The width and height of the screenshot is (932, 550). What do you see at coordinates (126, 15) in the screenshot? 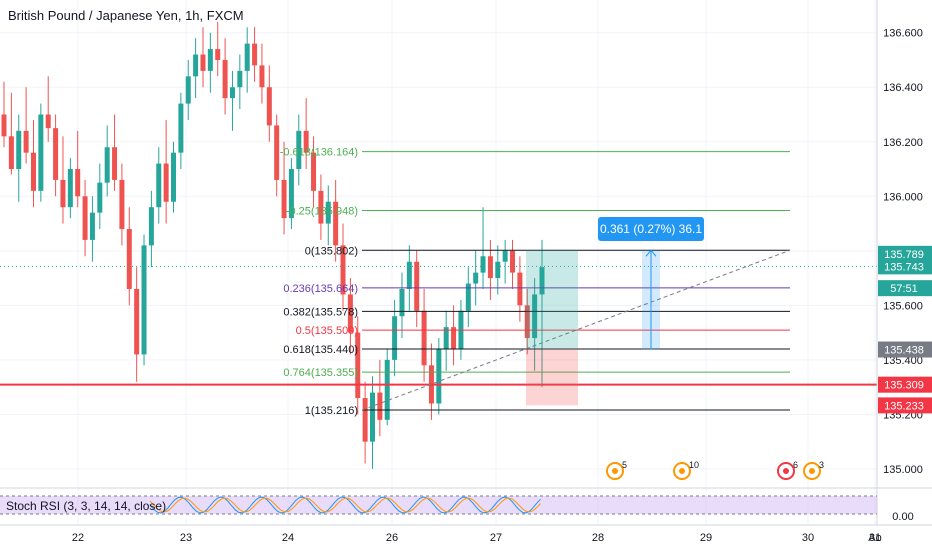
I see `chart-title: British Pound / Japanese Yen, 1h, FXCM` at bounding box center [126, 15].